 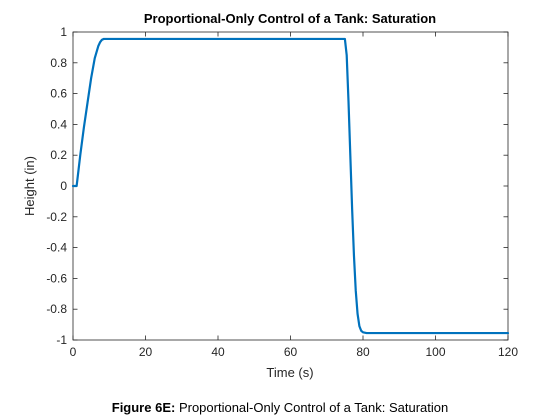 What do you see at coordinates (58, 94) in the screenshot?
I see `y-tick-label: 0.6` at bounding box center [58, 94].